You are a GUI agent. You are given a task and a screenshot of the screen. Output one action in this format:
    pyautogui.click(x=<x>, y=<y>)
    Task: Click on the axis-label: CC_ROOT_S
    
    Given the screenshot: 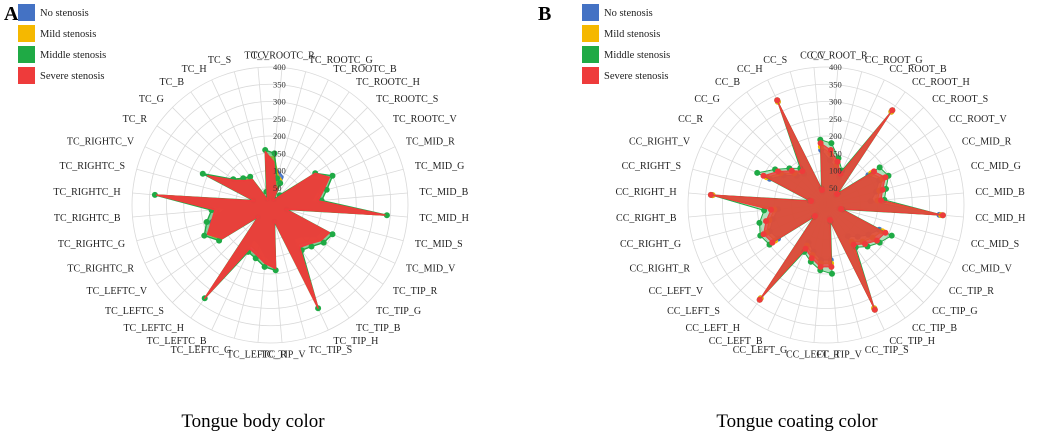 What is the action you would take?
    pyautogui.click(x=960, y=99)
    